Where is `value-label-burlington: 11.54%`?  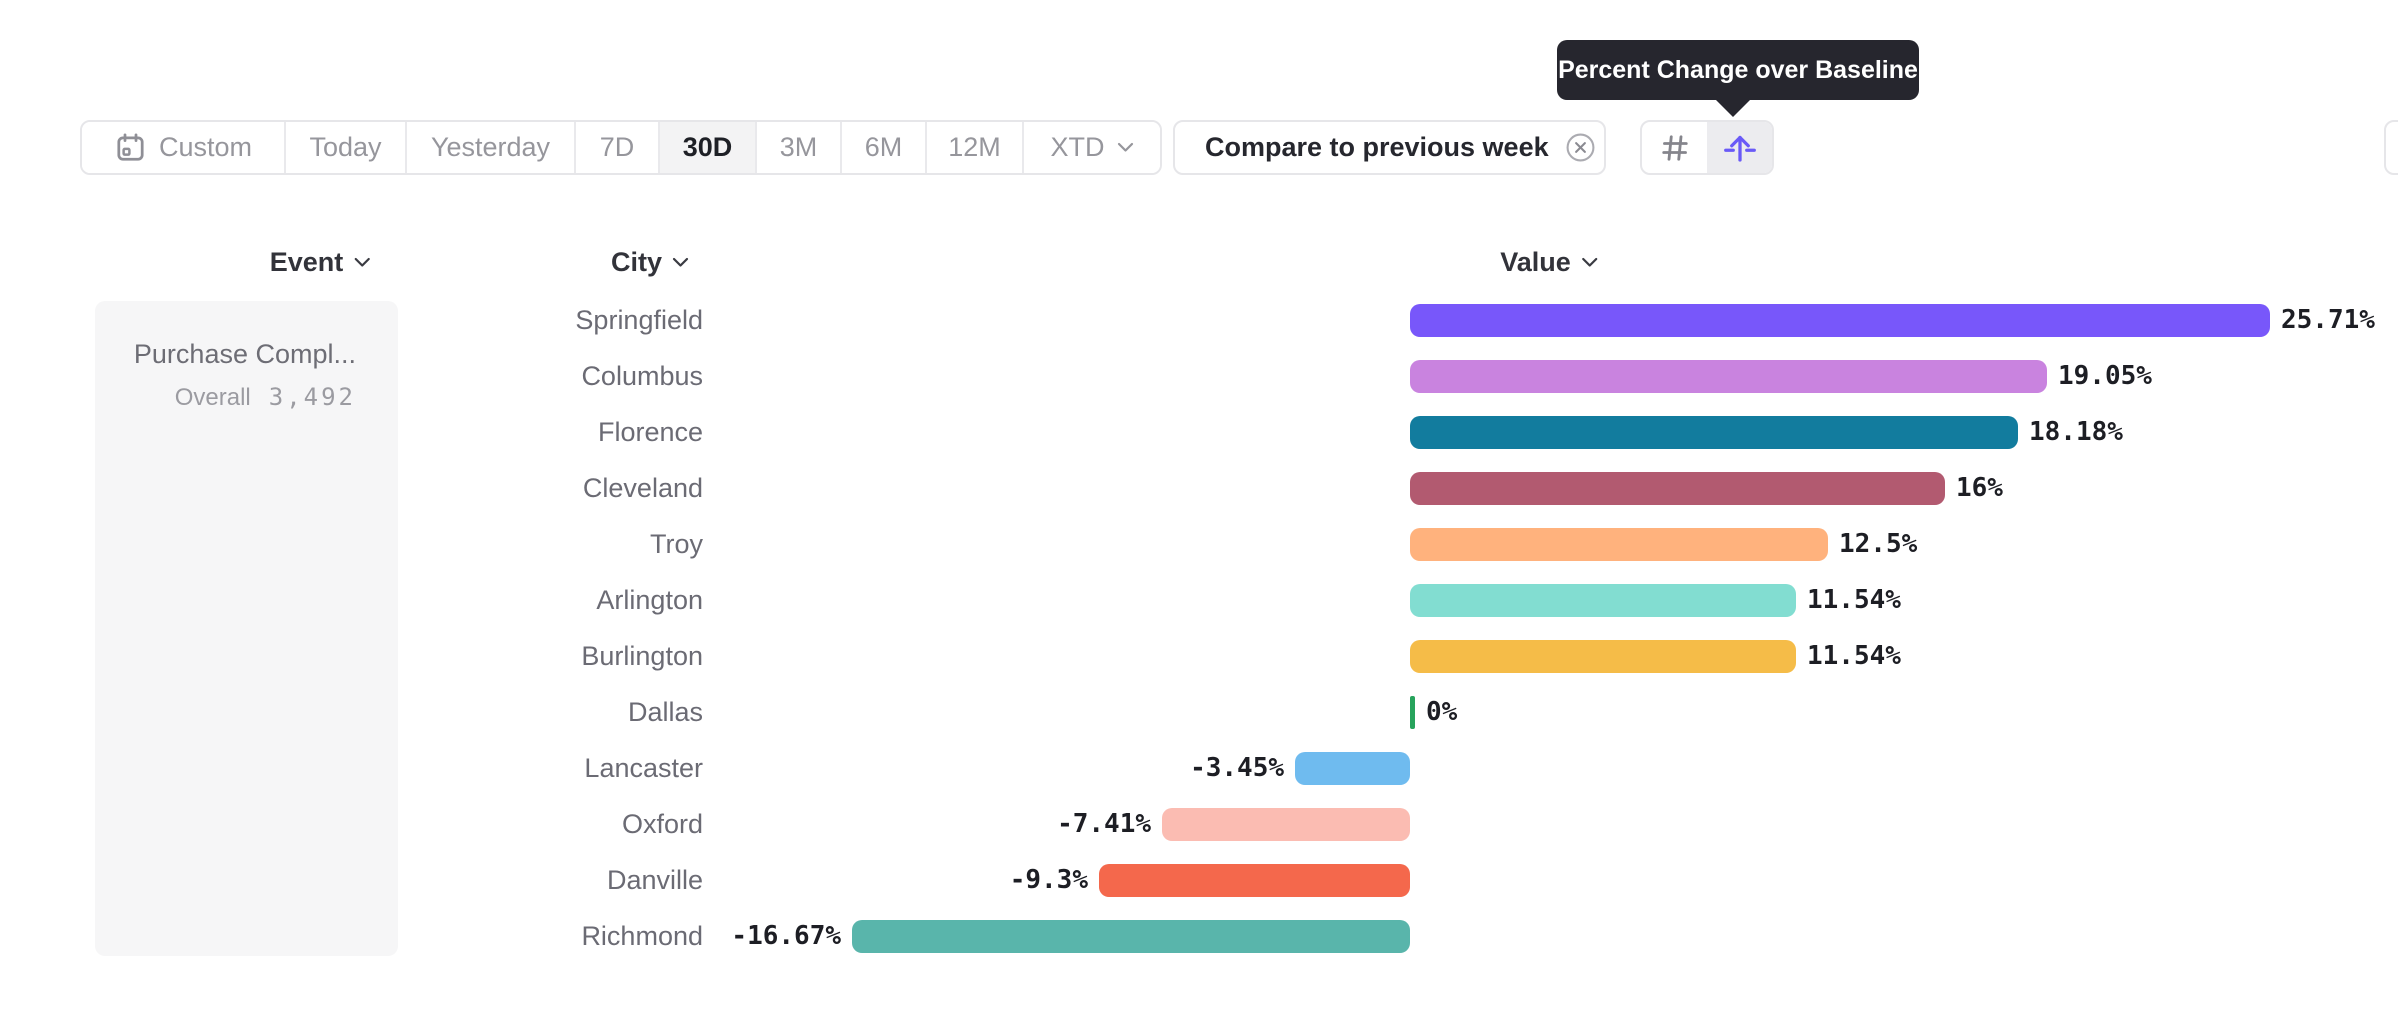 value-label-burlington: 11.54% is located at coordinates (1854, 656).